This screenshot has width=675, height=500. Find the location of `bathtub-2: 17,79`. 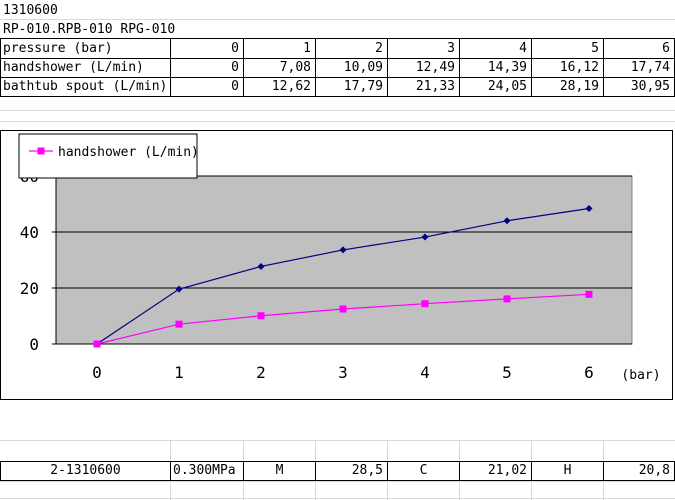

bathtub-2: 17,79 is located at coordinates (363, 86).